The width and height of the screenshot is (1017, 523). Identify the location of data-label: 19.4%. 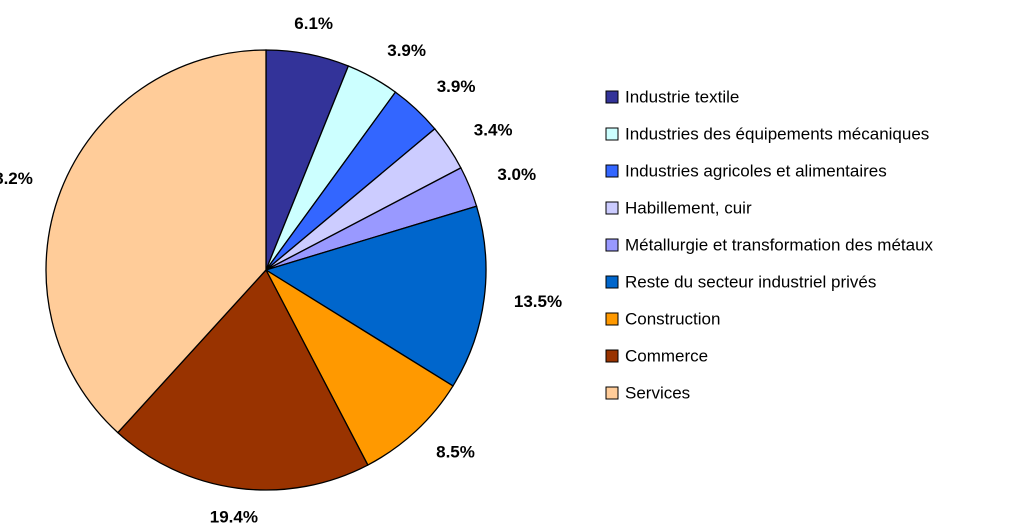
(234, 515).